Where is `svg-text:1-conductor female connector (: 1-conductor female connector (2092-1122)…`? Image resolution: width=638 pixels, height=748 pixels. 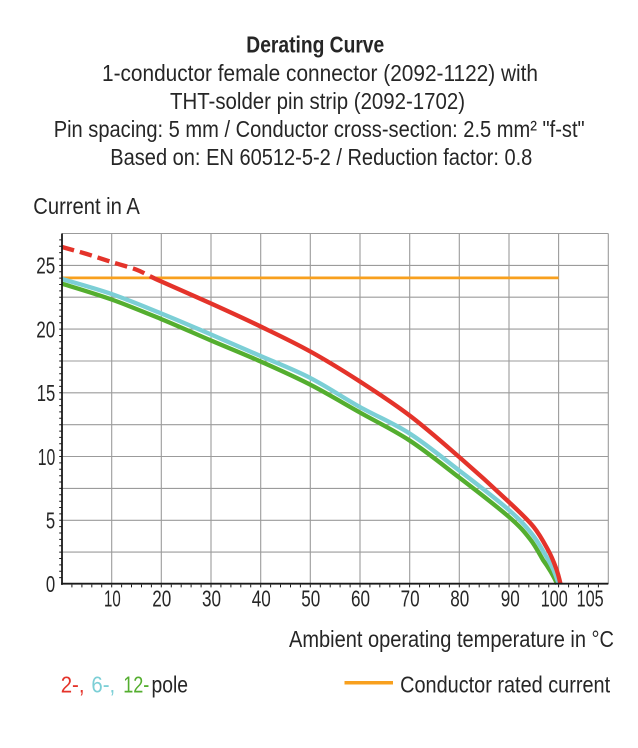 svg-text:1-conductor female connector (: 1-conductor female connector (2092-1122)… is located at coordinates (320, 73).